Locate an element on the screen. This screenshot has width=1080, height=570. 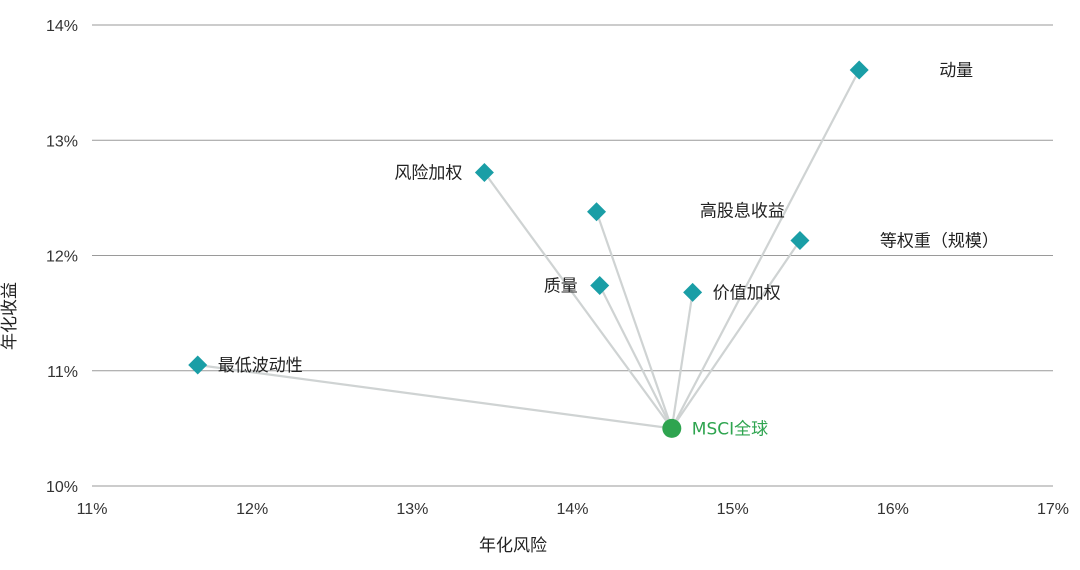
x-tick-label: 14% is located at coordinates (572, 509).